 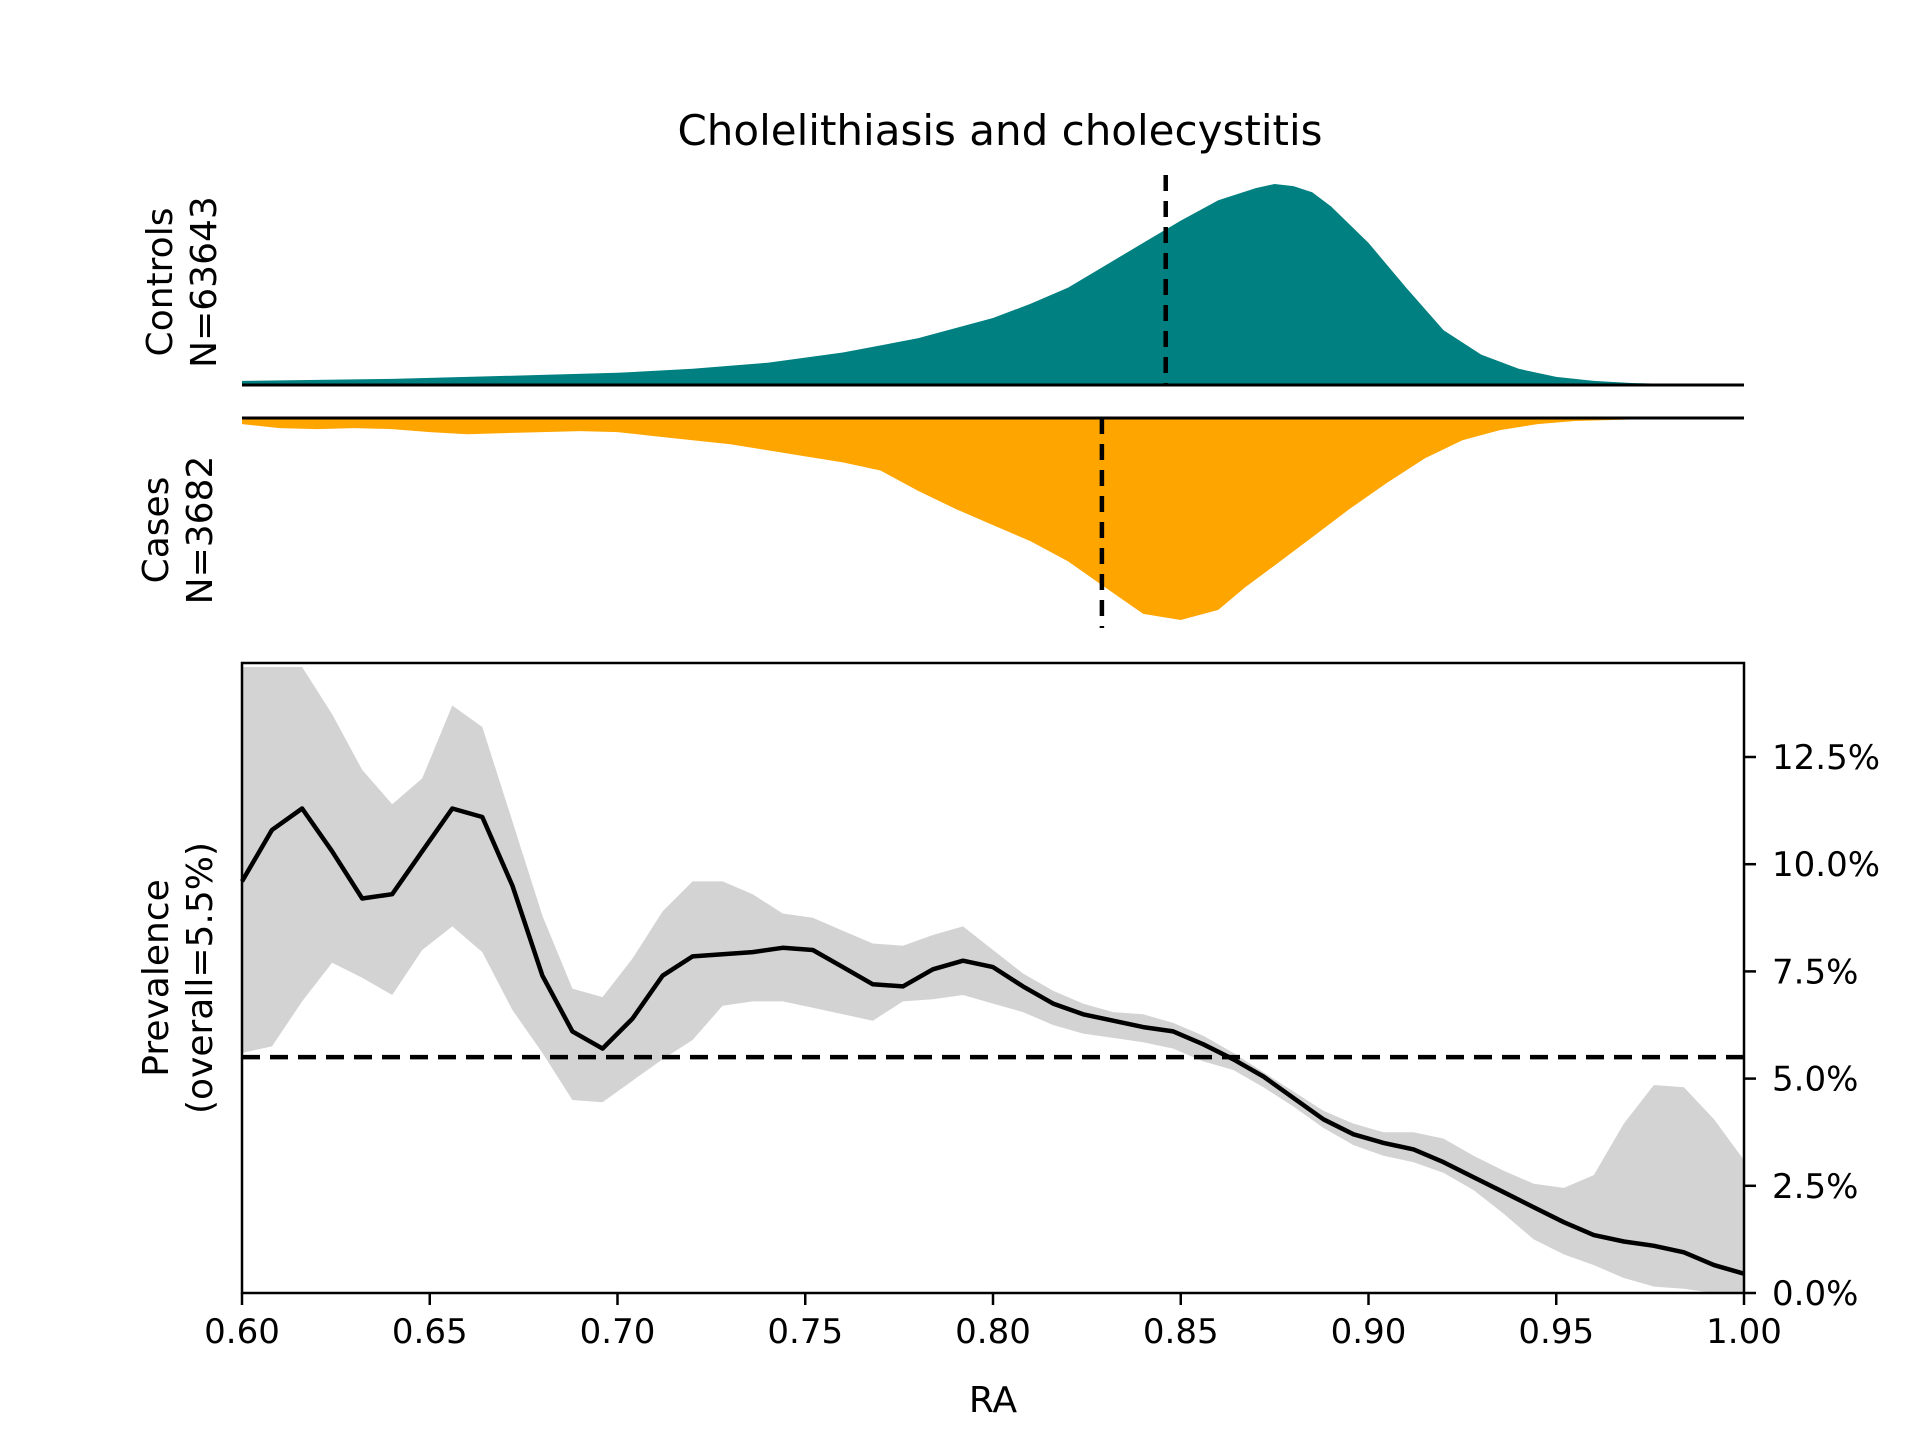 I want to click on x-axis-label: RA, so click(x=993, y=1400).